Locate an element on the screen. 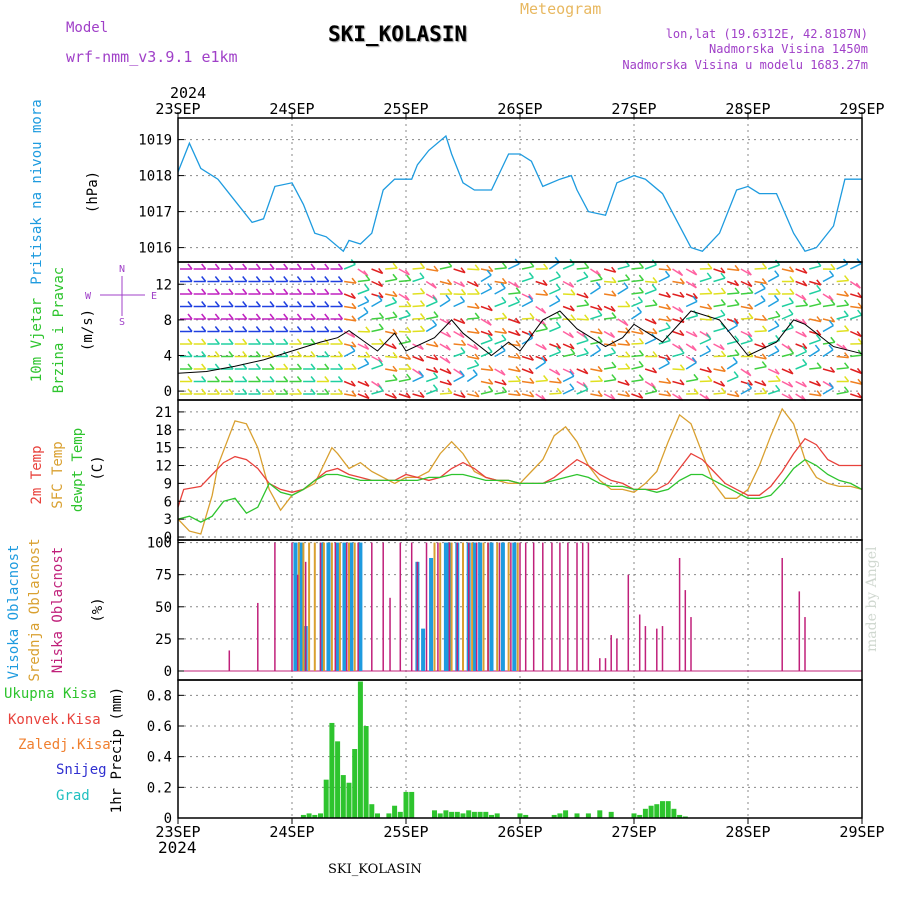 Image resolution: width=900 pixels, height=900 pixels. y-tick-label: 0 is located at coordinates (168, 392).